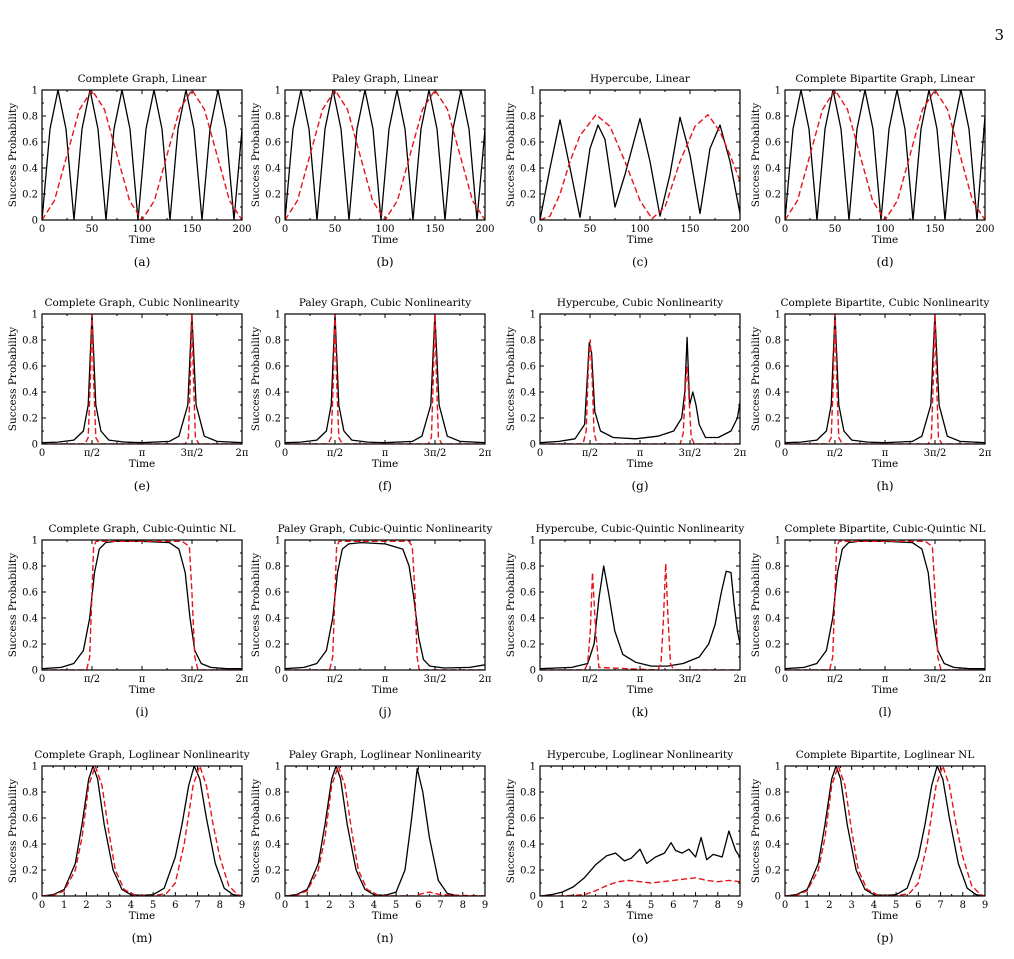 Image resolution: width=1014 pixels, height=959 pixels. I want to click on panel-title: Complete Bipartite, Cubic Nonlinearity, so click(885, 303).